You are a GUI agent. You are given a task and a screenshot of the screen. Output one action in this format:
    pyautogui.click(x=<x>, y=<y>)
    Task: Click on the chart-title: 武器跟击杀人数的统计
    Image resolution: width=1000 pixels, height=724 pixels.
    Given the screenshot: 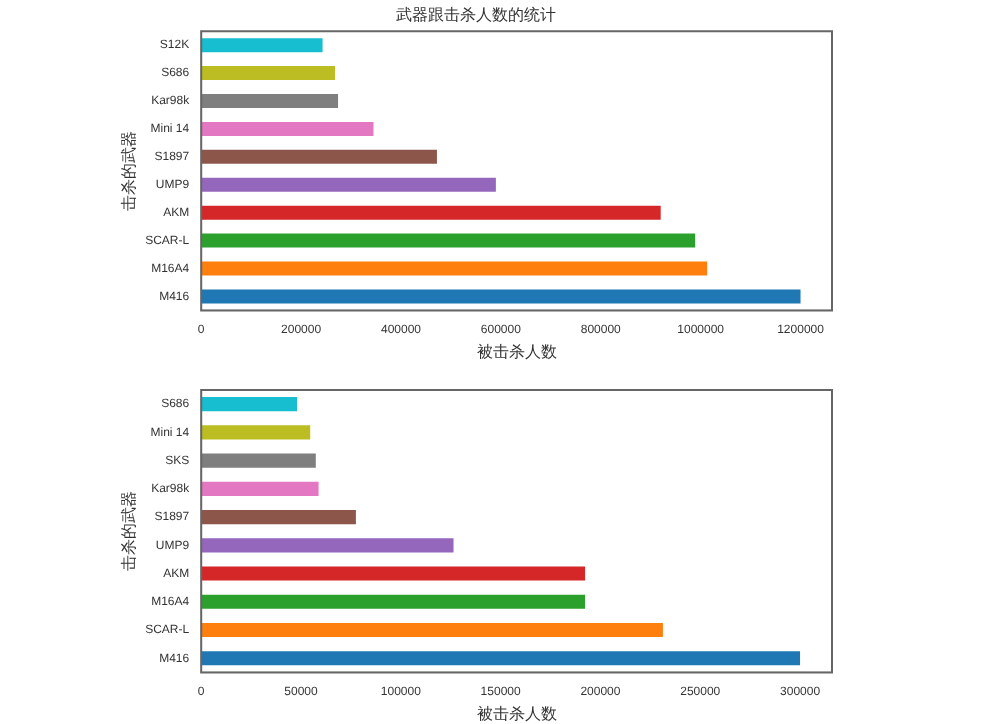 What is the action you would take?
    pyautogui.click(x=476, y=15)
    